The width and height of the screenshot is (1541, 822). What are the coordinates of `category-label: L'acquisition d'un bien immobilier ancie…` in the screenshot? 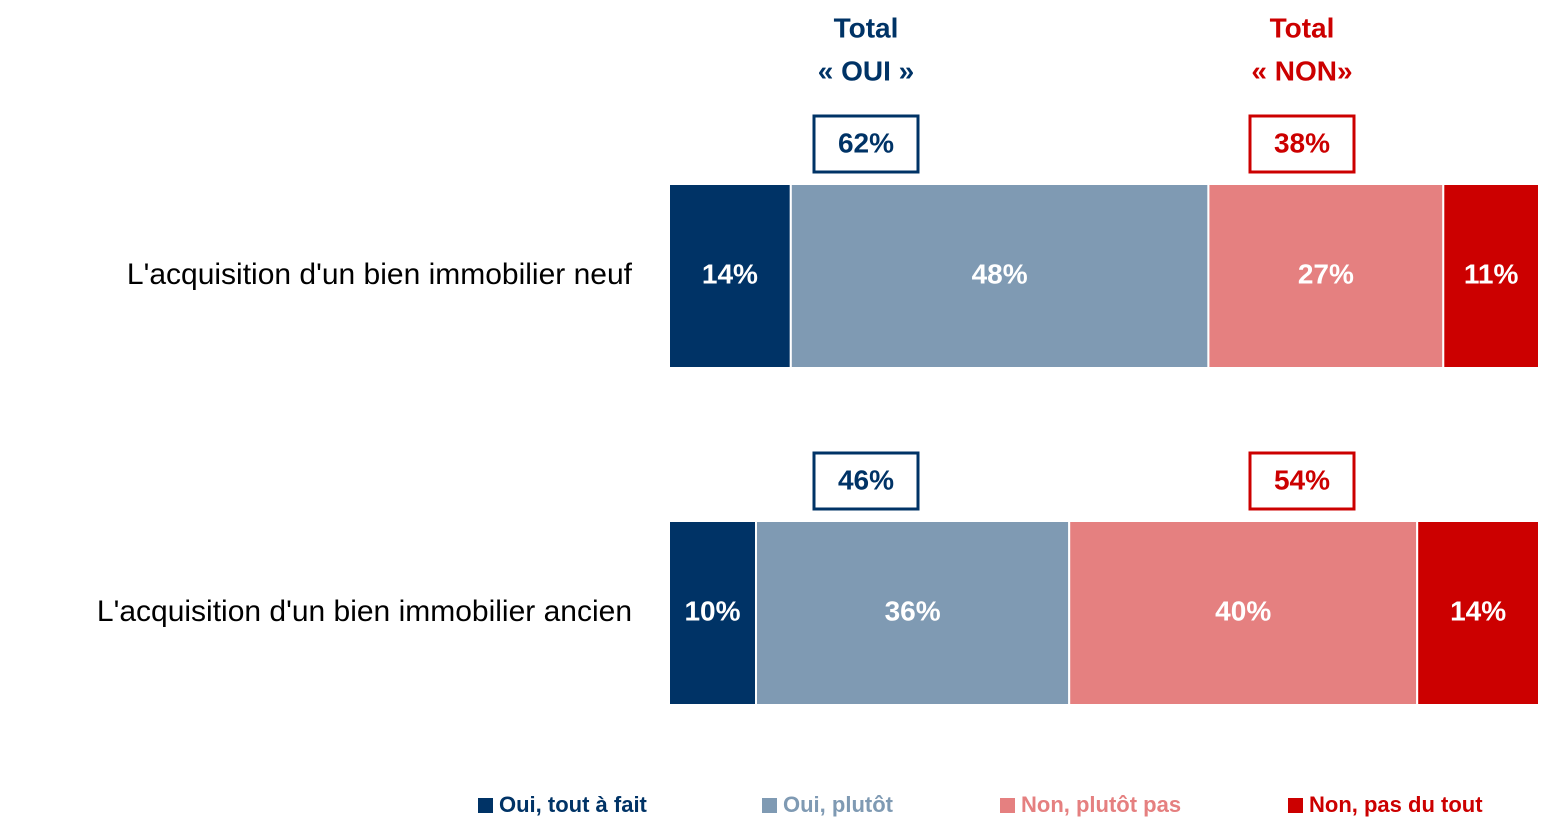 It's located at (364, 611).